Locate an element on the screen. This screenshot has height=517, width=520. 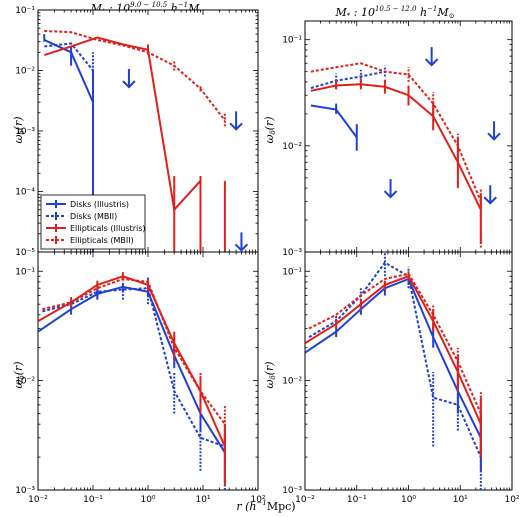
series-group is located at coordinates (396, 155).